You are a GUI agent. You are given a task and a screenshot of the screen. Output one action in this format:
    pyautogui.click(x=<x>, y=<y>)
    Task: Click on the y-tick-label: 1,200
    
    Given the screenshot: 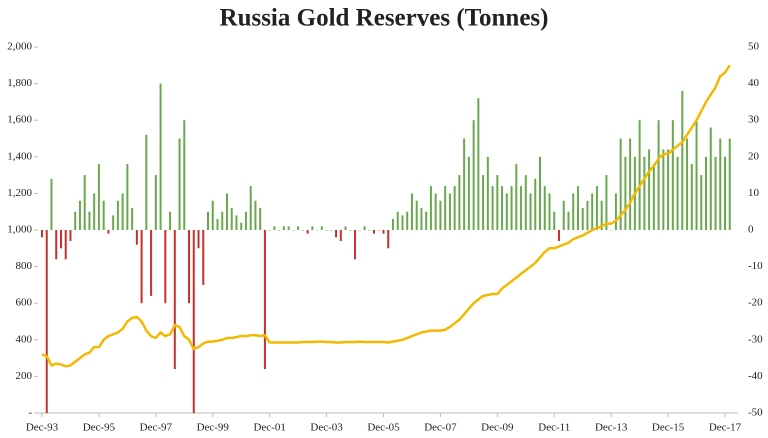 What is the action you would take?
    pyautogui.click(x=19, y=193)
    